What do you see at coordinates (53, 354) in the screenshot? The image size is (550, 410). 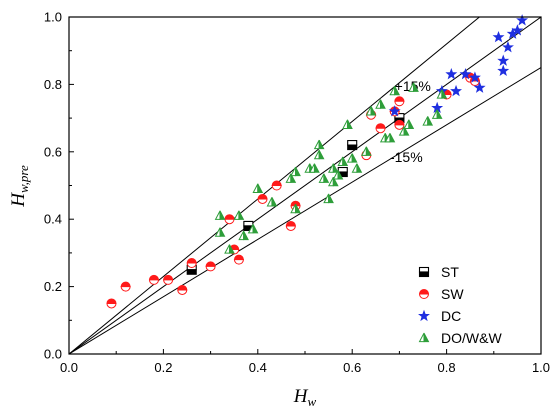 I see `y-tick-label: 0.0` at bounding box center [53, 354].